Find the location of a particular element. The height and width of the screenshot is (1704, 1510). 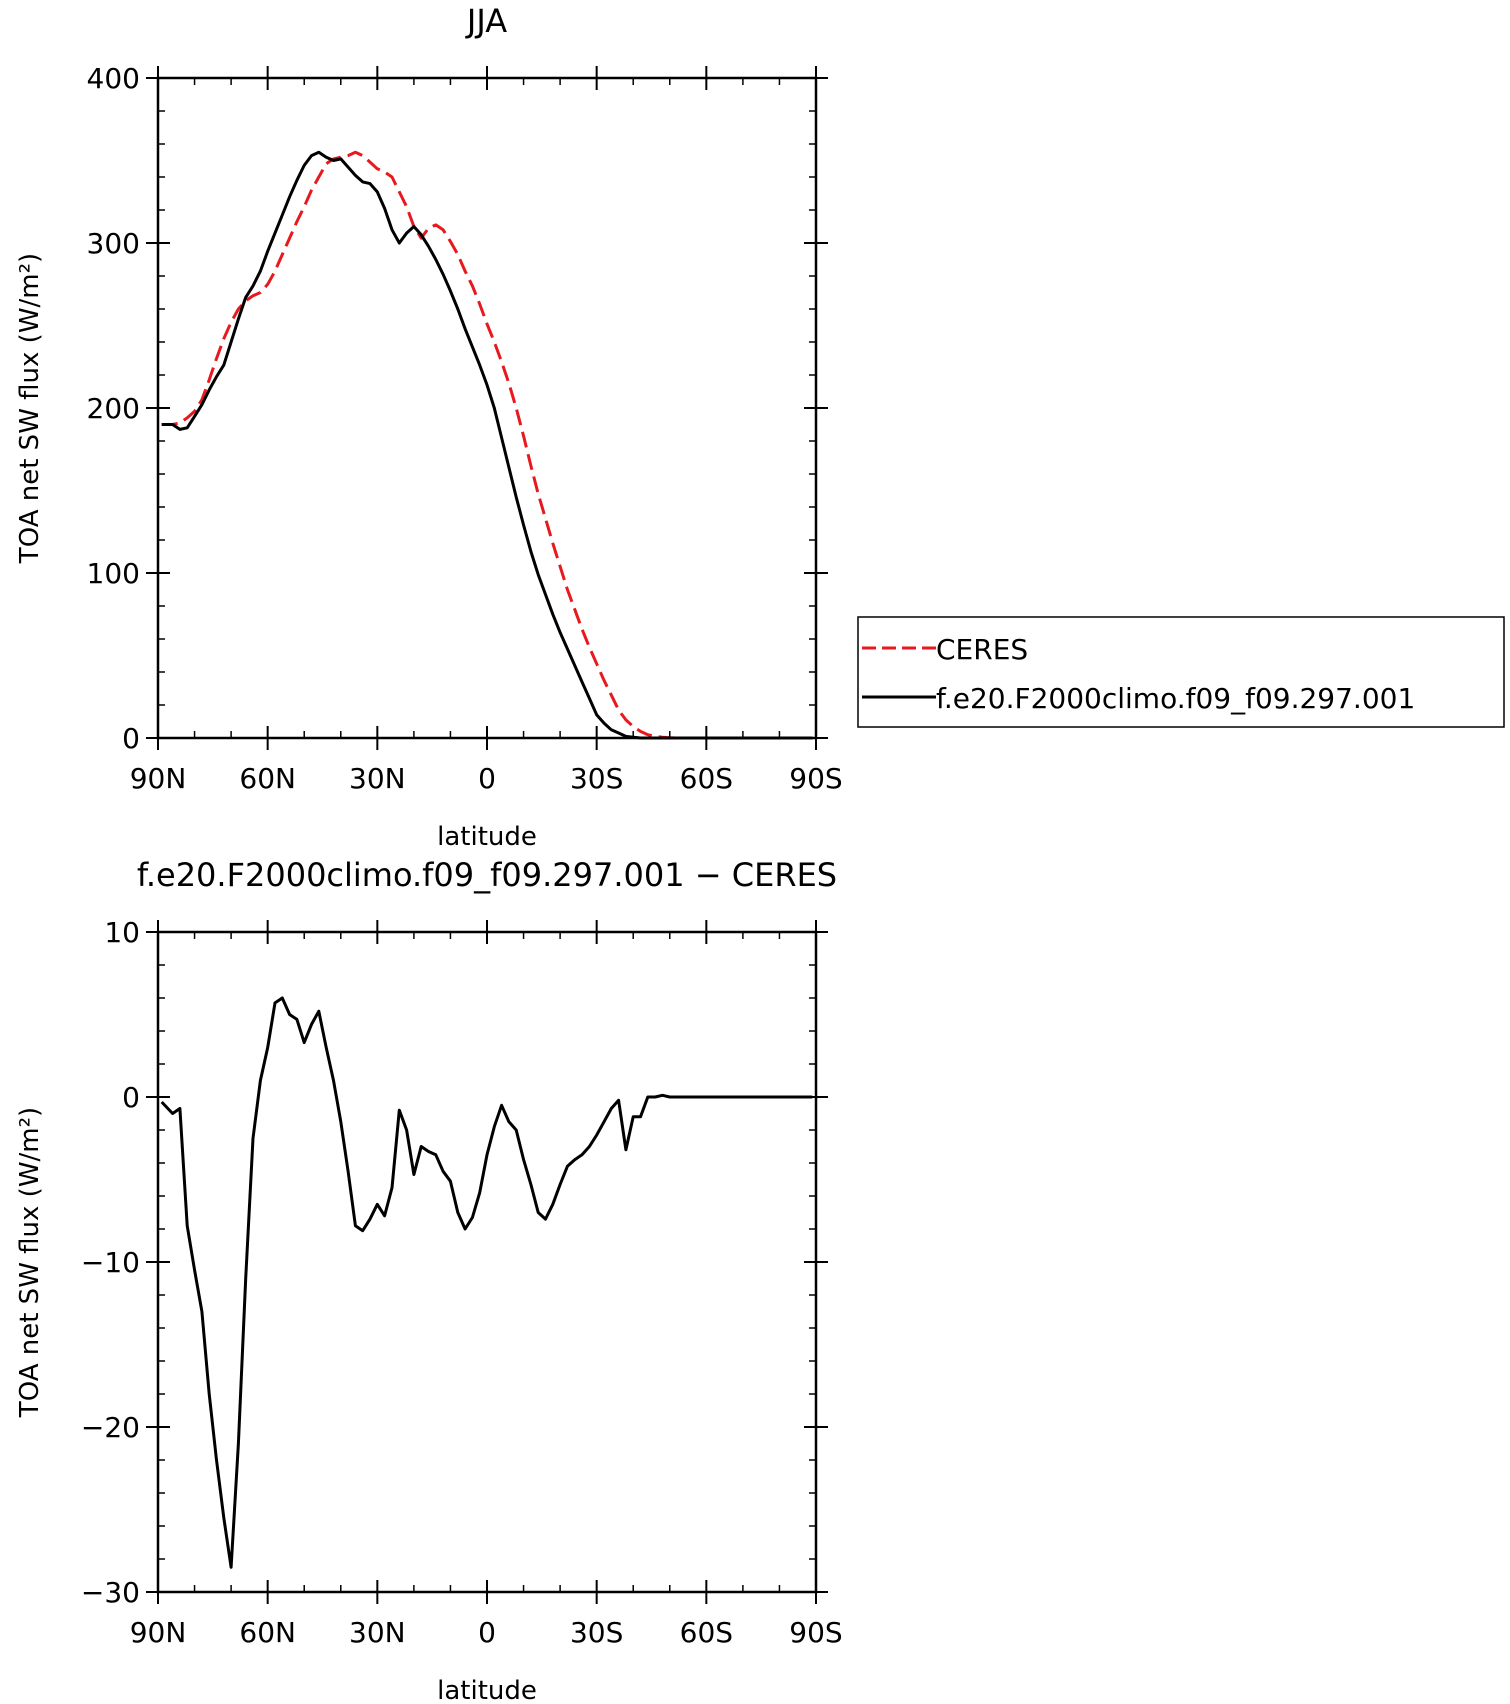

top-y-tick-label: 300 is located at coordinates (113, 243).